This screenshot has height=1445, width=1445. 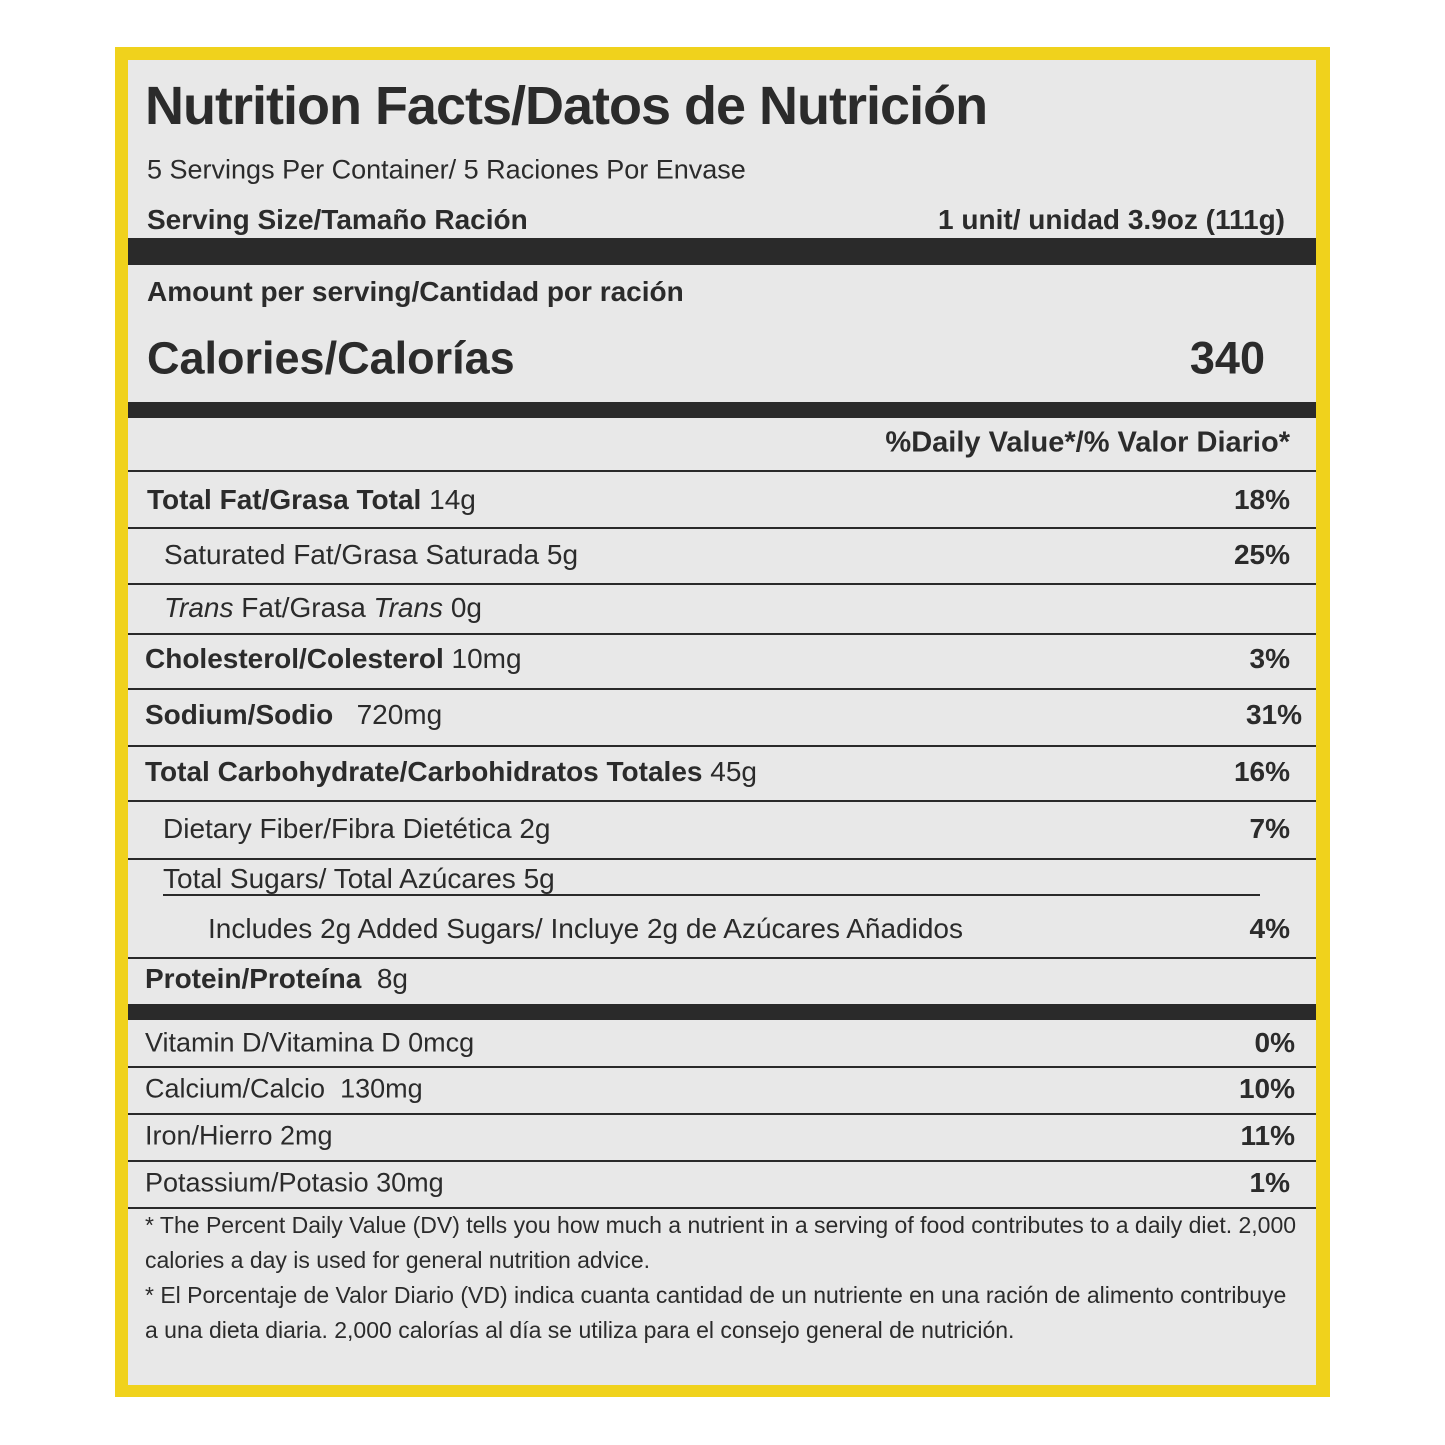 I want to click on calories-value: 340, so click(x=1227, y=358).